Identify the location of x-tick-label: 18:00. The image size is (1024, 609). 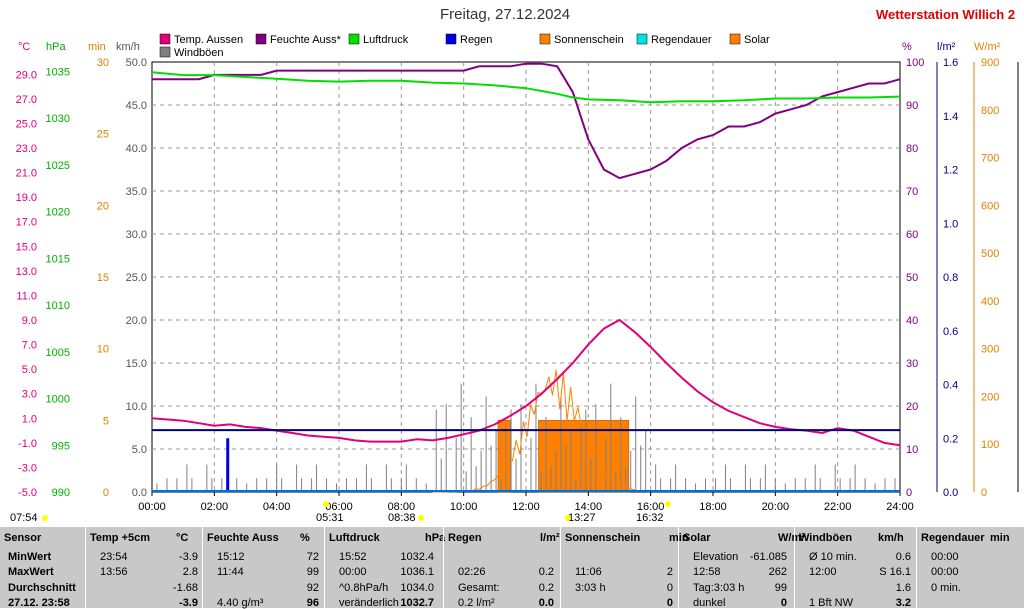
(713, 507).